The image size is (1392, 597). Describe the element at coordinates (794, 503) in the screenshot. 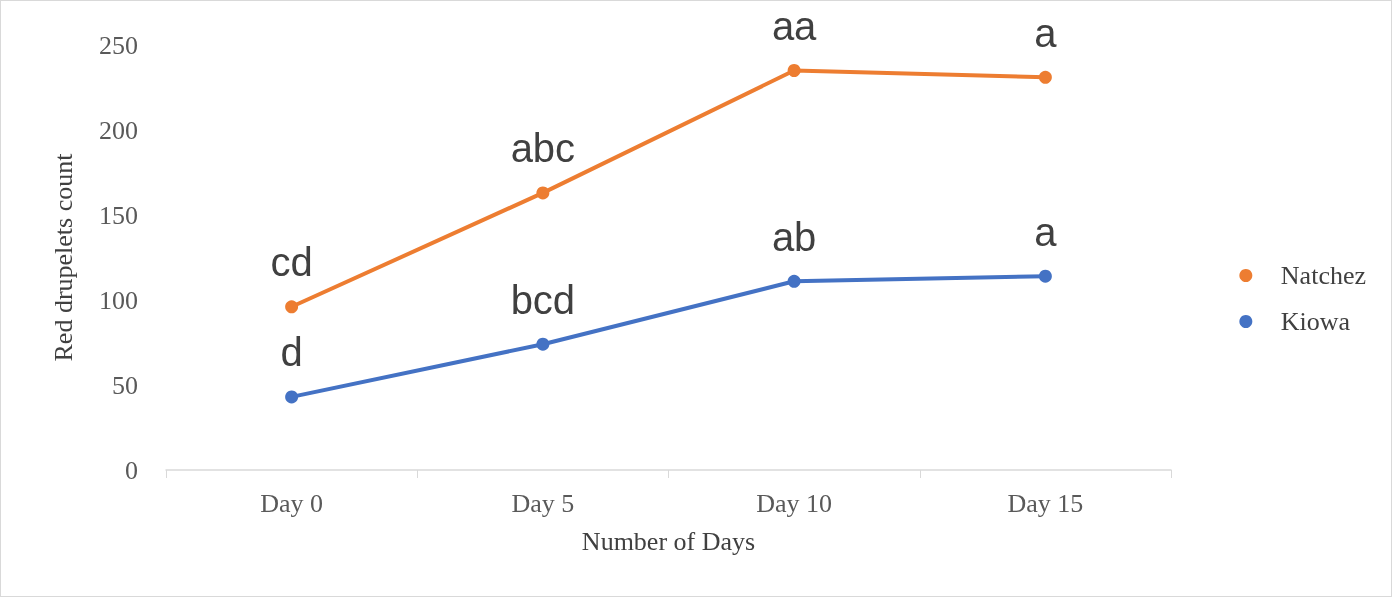

I see `x-tick-label: Day 10` at that location.